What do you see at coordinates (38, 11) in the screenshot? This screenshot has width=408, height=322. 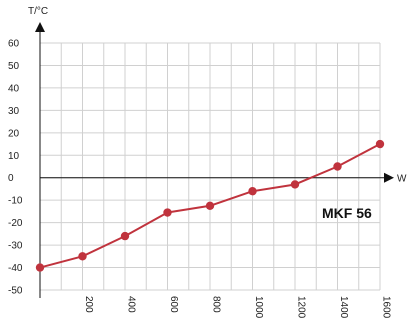 I see `y-axis-label: T/°C` at bounding box center [38, 11].